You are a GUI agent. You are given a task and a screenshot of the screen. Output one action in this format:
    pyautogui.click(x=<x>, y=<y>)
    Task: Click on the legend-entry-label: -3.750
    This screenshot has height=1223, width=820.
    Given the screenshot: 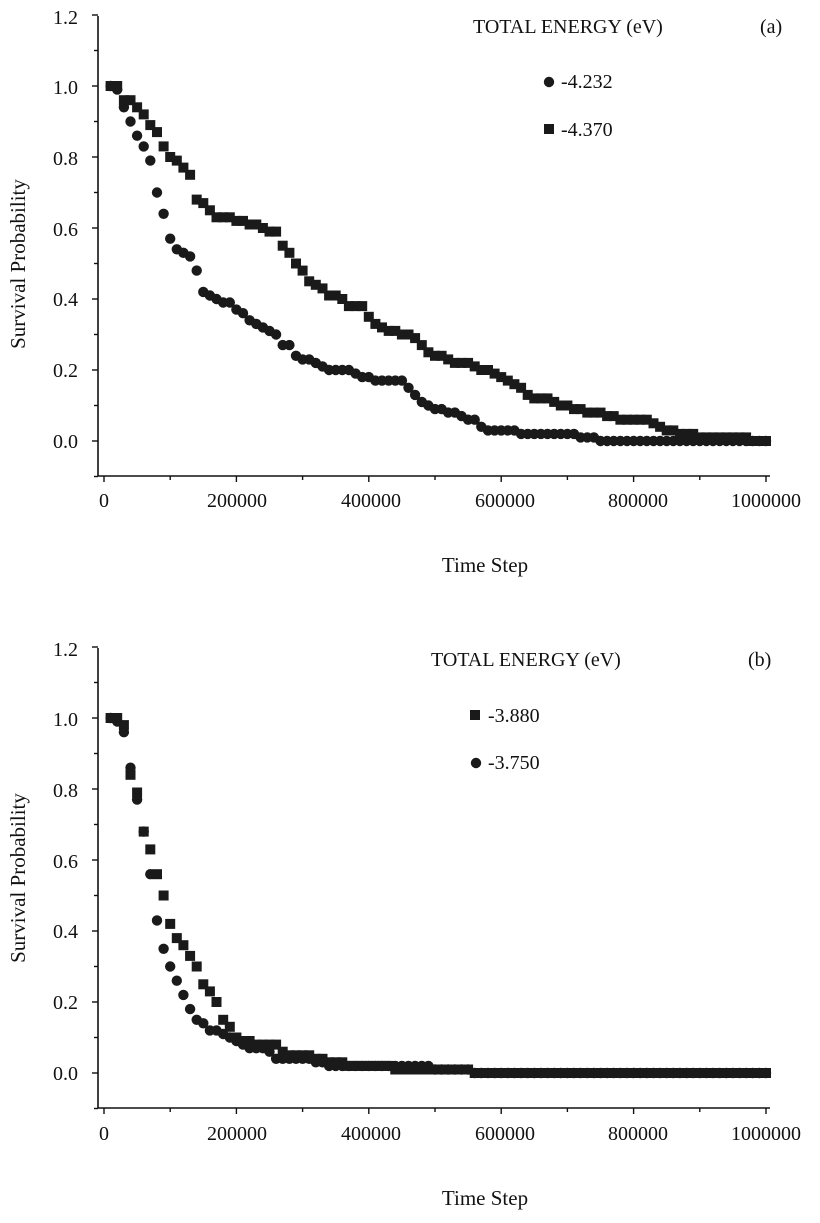 What is the action you would take?
    pyautogui.click(x=514, y=763)
    